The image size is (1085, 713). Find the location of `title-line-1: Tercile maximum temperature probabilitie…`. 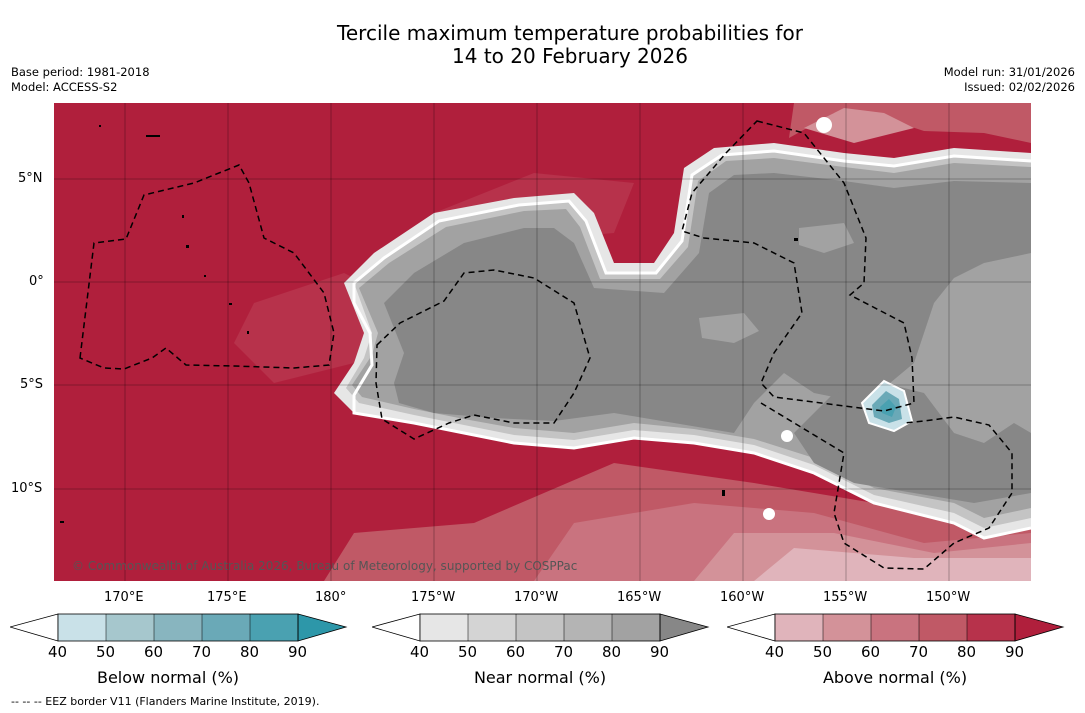

title-line-1: Tercile maximum temperature probabilitie… is located at coordinates (570, 33).